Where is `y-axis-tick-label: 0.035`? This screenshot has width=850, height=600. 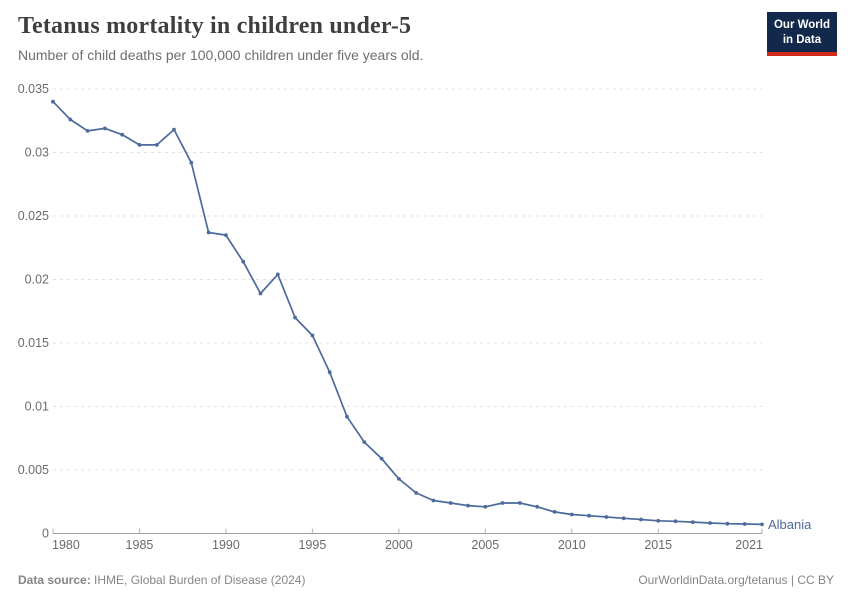 y-axis-tick-label: 0.035 is located at coordinates (33, 89).